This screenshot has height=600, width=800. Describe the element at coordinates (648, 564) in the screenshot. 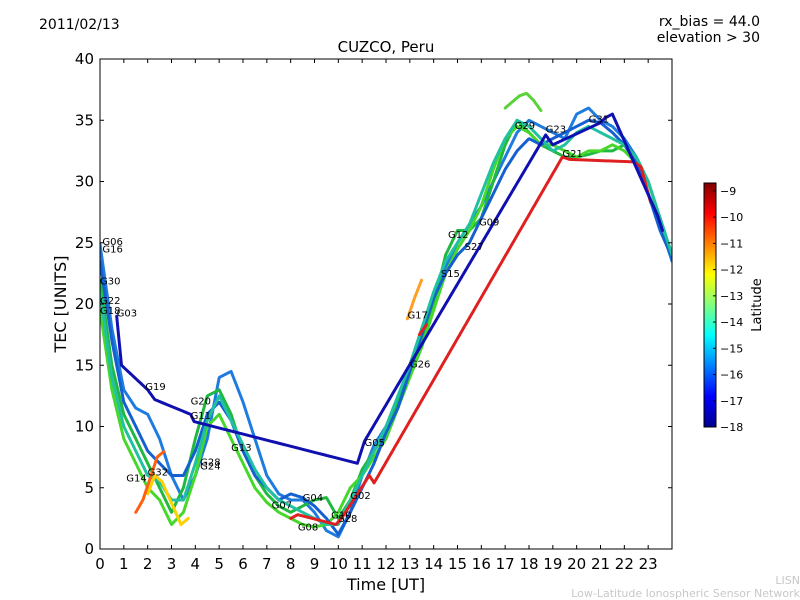

I see `x-tick-label: 23` at that location.